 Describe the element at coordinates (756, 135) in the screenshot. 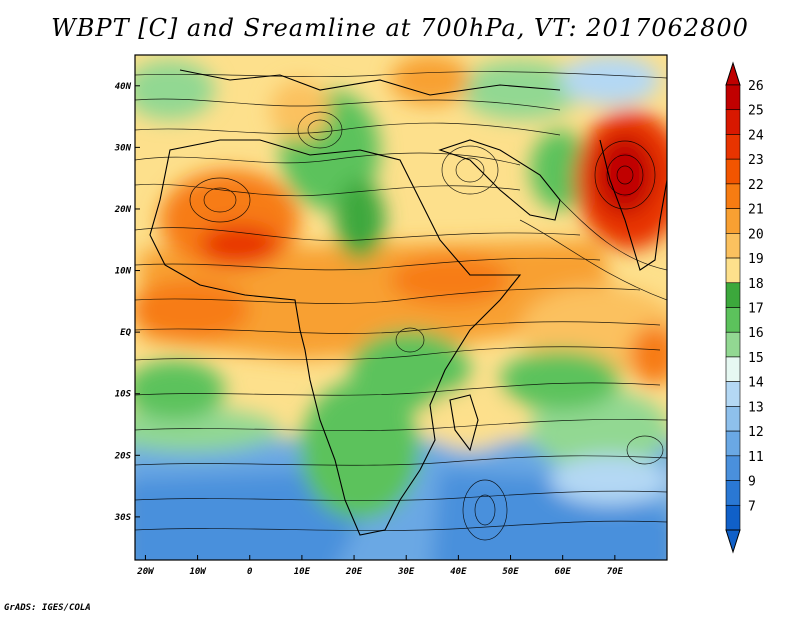

I see `colorbar-label: 24` at that location.